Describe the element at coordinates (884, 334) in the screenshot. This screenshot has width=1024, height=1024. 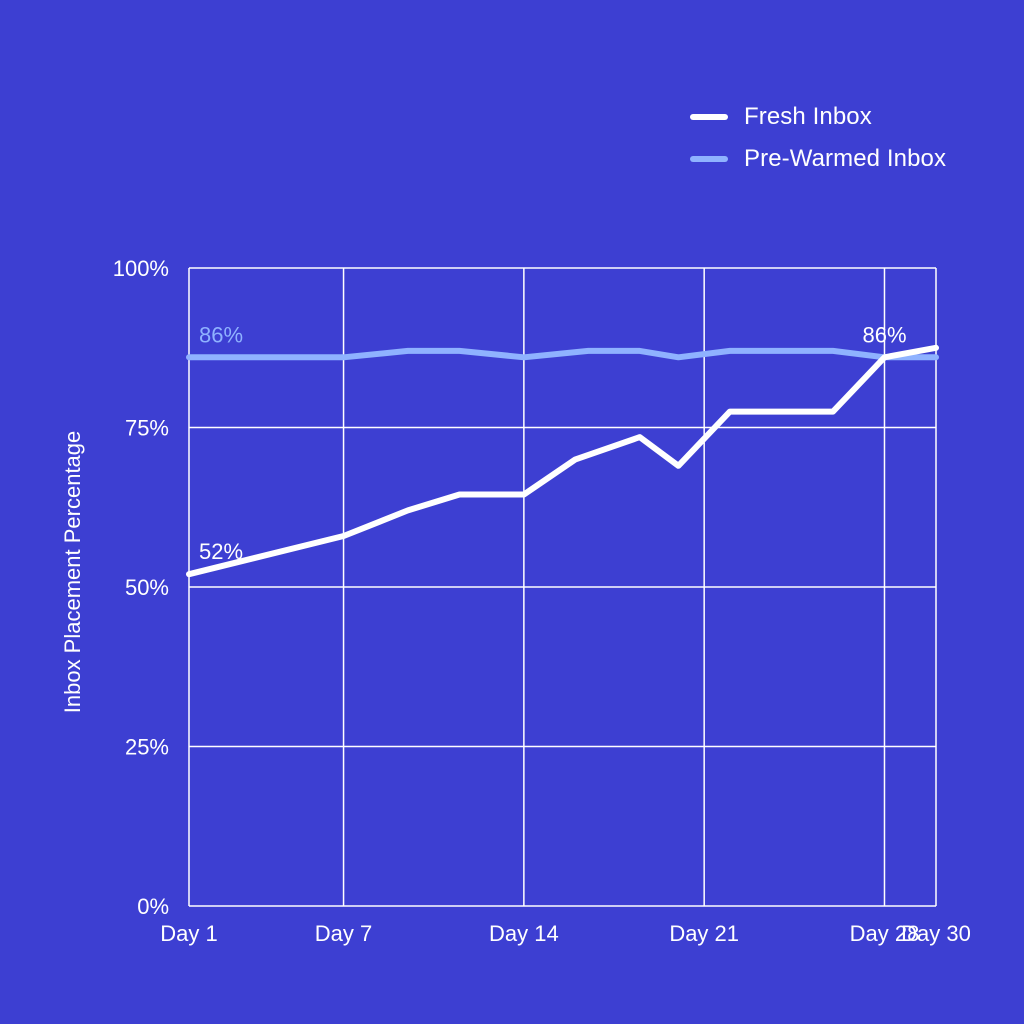
I see `data-label-fresh-inbox-2: 86%` at that location.